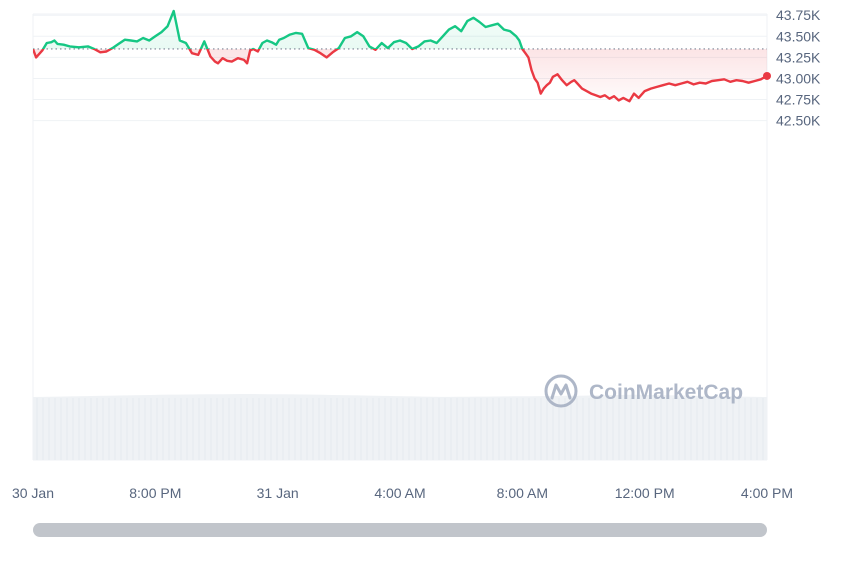  What do you see at coordinates (798, 15) in the screenshot?
I see `y-tick-label: 43.75K` at bounding box center [798, 15].